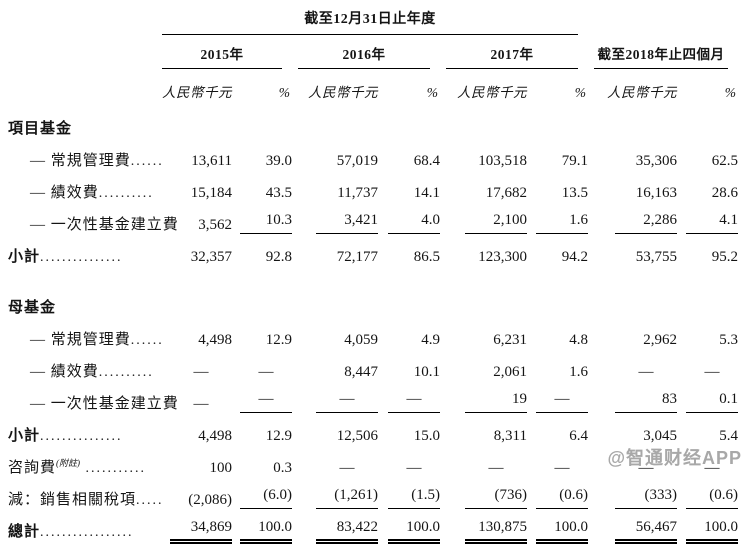 The height and width of the screenshot is (546, 746). What do you see at coordinates (221, 468) in the screenshot?
I see `cell-value: 100` at bounding box center [221, 468].